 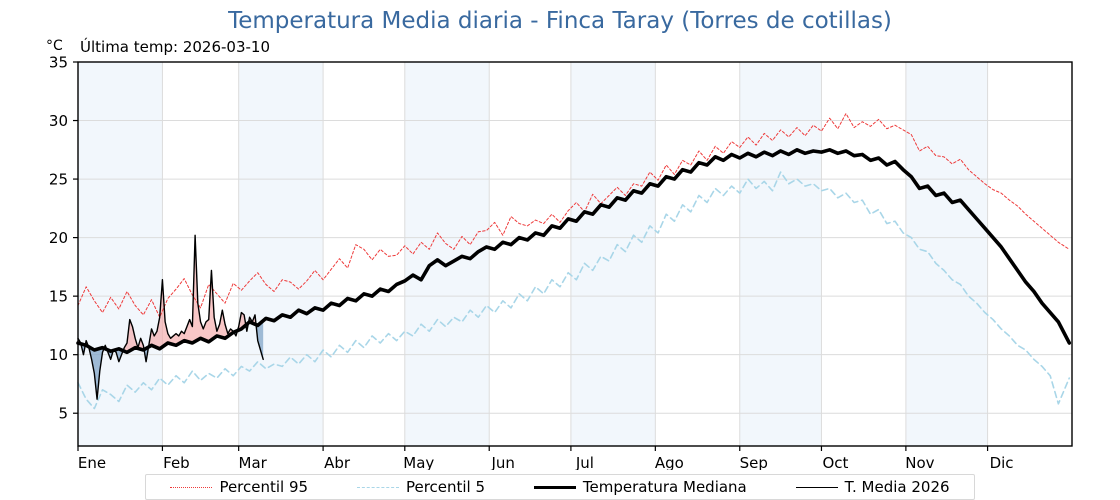 What do you see at coordinates (264, 487) in the screenshot?
I see `legend-label: Percentil 95` at bounding box center [264, 487].